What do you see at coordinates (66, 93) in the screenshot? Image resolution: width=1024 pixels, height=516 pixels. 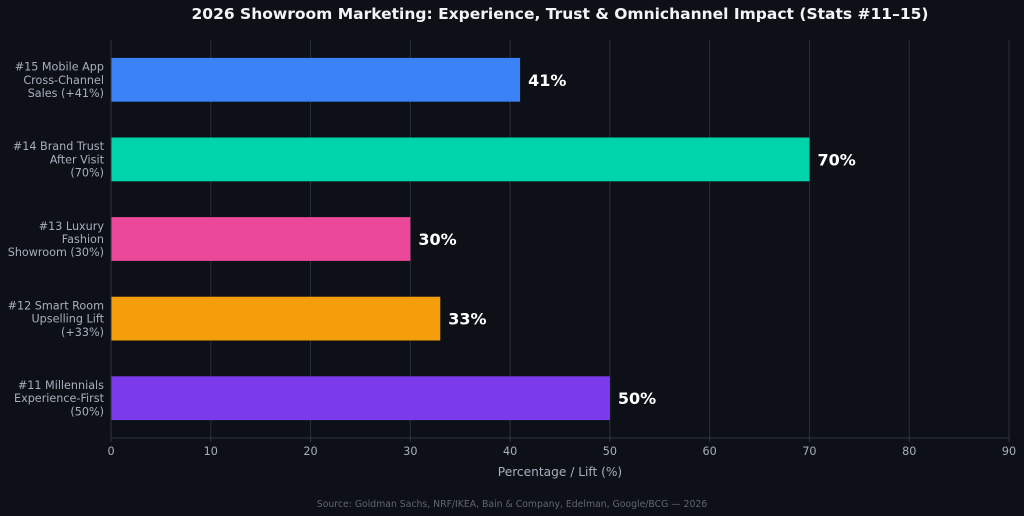 I see `category-label-line: Sales (+41%)` at bounding box center [66, 93].